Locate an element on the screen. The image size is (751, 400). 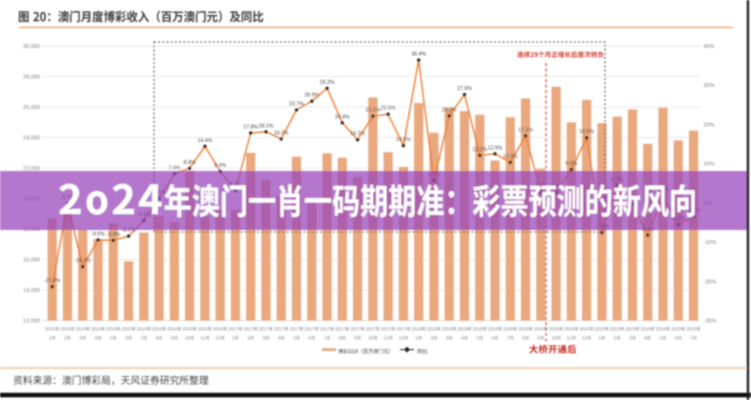
svg-text: -8.5% is located at coordinates (129, 231).